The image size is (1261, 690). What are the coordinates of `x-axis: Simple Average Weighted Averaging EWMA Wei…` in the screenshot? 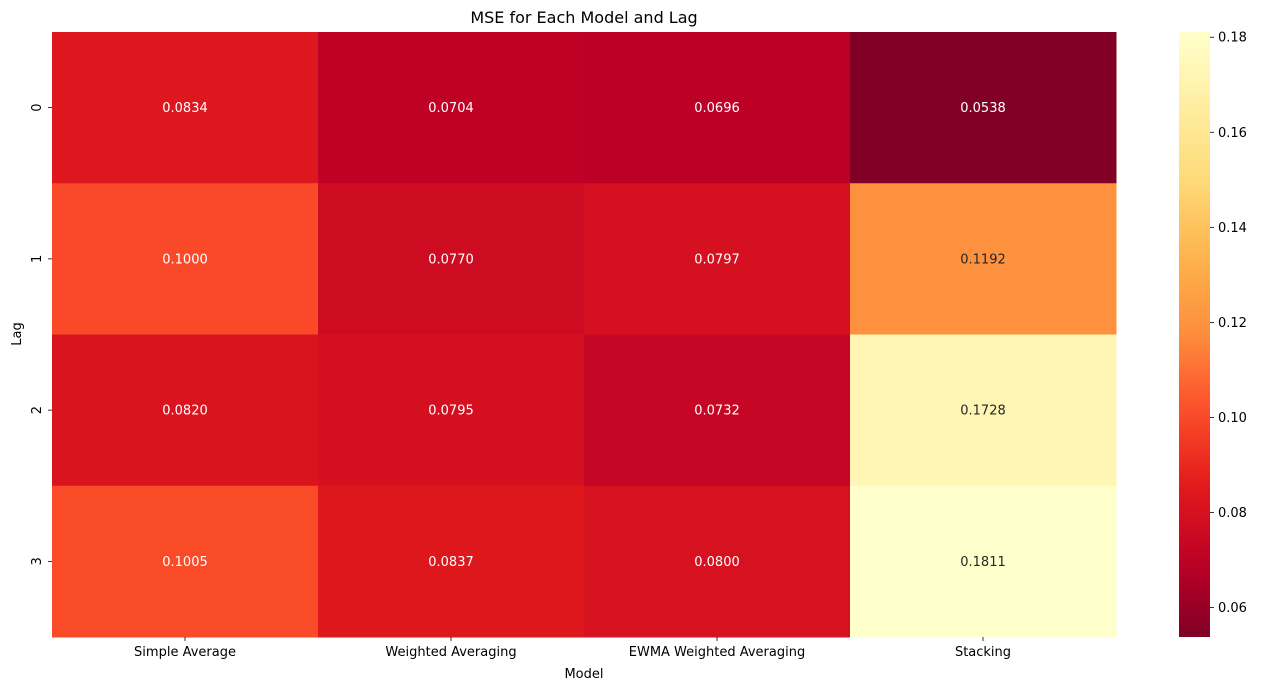 It's located at (572, 648).